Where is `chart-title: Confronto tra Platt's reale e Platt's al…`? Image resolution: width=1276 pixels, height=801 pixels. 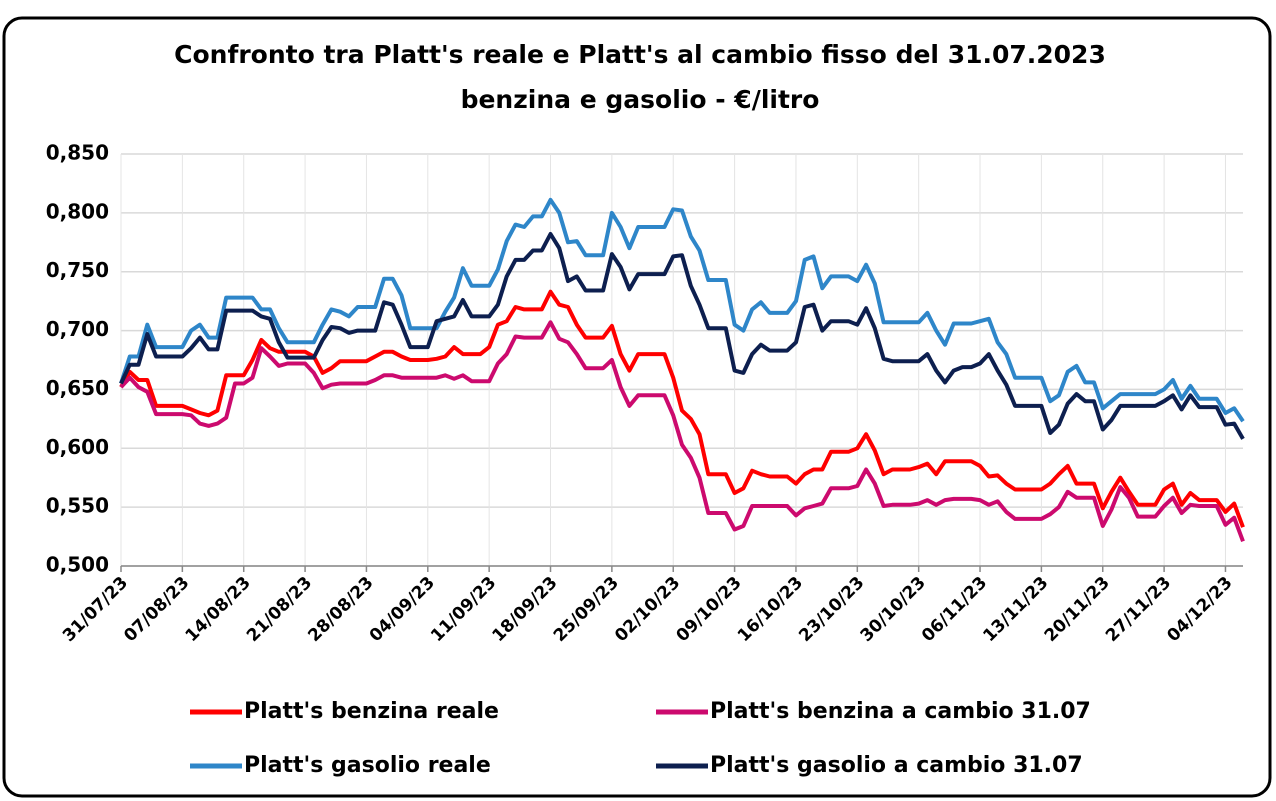
chart-title: Confronto tra Platt's reale e Platt's al… is located at coordinates (640, 54).